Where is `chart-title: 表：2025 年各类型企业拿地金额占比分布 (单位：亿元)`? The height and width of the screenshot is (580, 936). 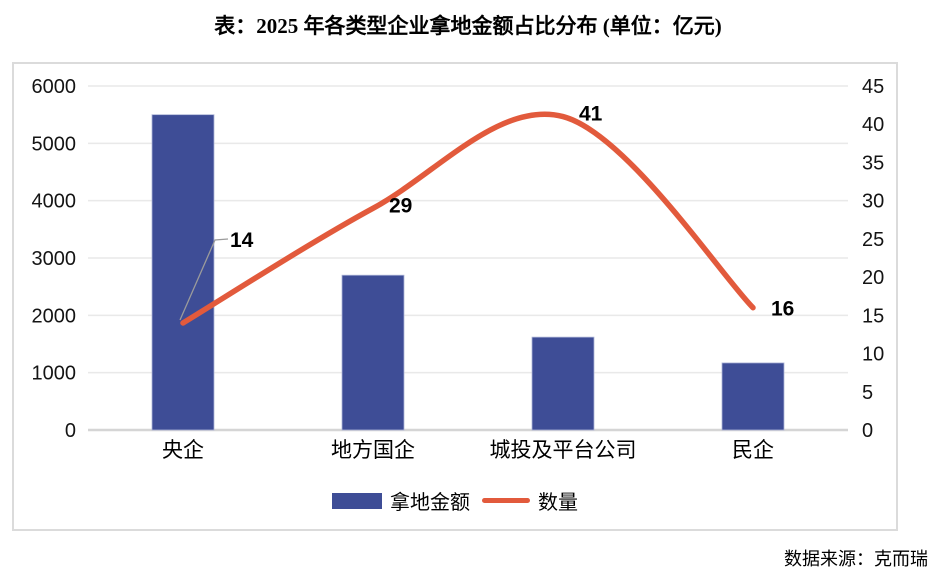
chart-title: 表：2025 年各类型企业拿地金额占比分布 (单位：亿元) is located at coordinates (468, 26).